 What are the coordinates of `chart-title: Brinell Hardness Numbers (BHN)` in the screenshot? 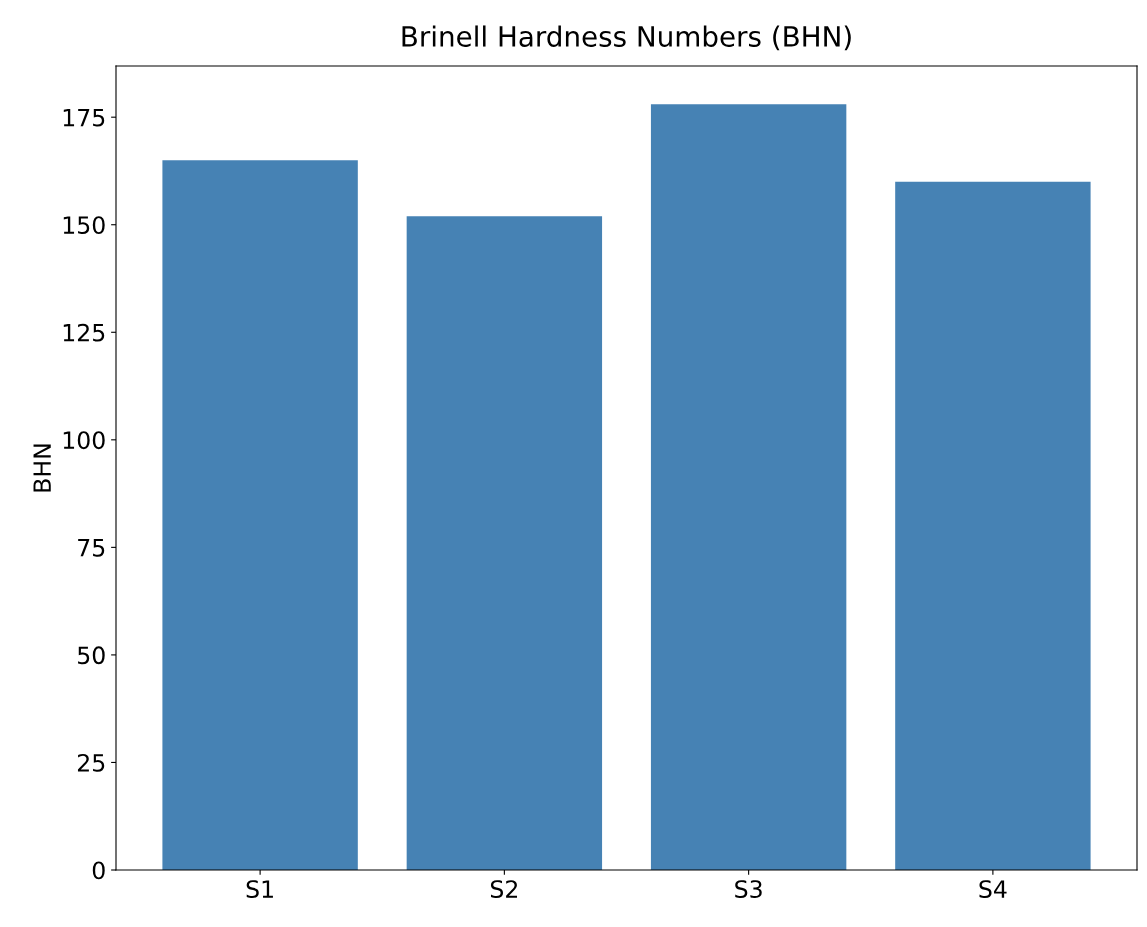 It's located at (626, 38).